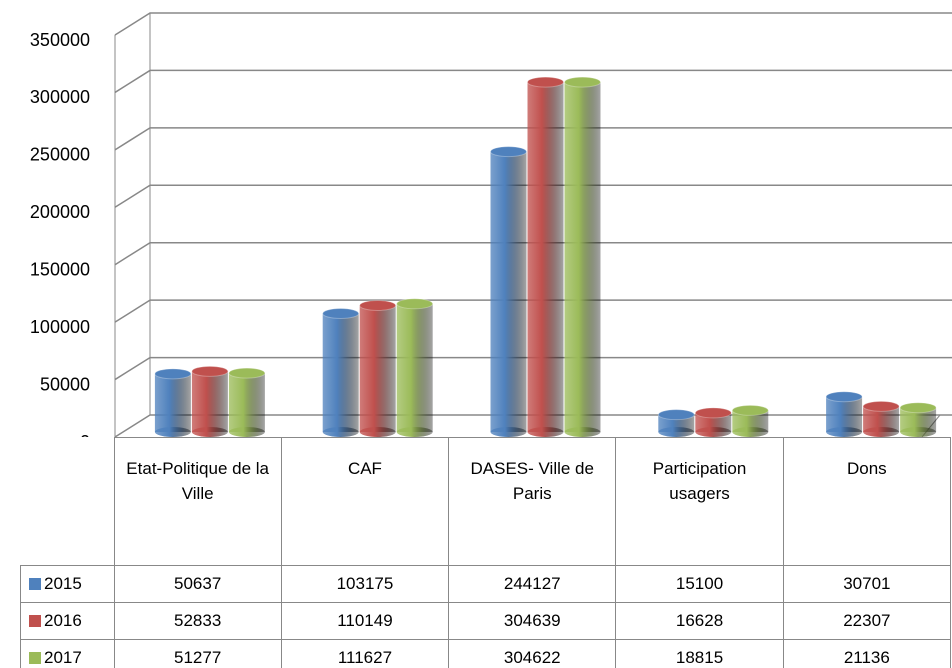  I want to click on value-cell: 111627, so click(365, 653).